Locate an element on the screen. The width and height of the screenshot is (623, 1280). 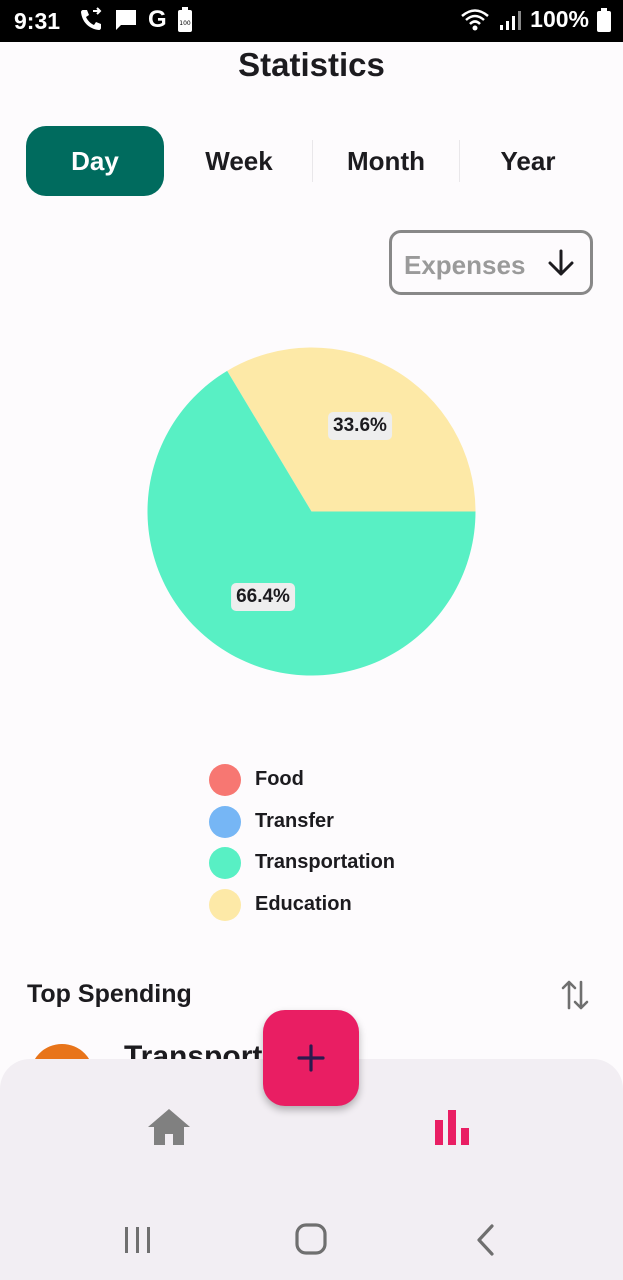
add-transaction-button is located at coordinates (311, 1058).